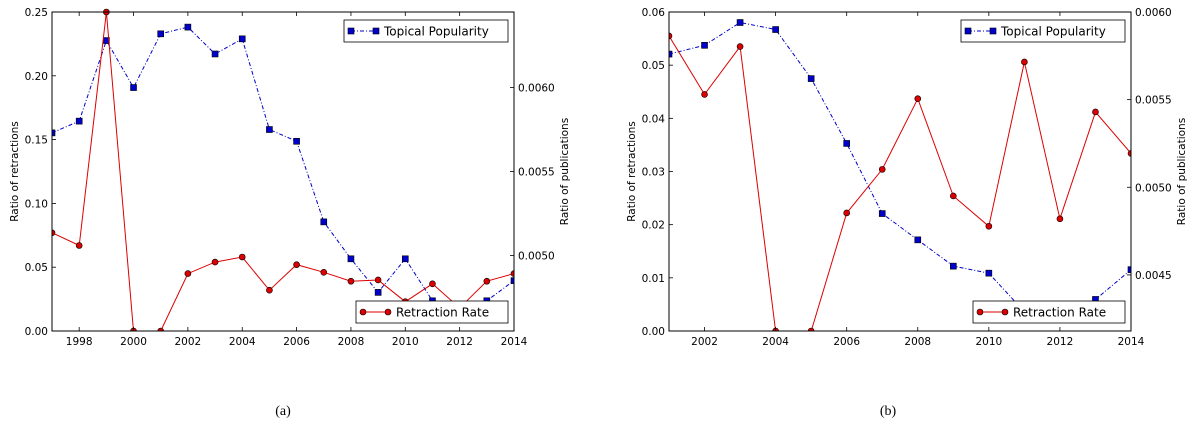 The image size is (1192, 428). What do you see at coordinates (653, 173) in the screenshot?
I see `y-tick-label: 0.03` at bounding box center [653, 173].